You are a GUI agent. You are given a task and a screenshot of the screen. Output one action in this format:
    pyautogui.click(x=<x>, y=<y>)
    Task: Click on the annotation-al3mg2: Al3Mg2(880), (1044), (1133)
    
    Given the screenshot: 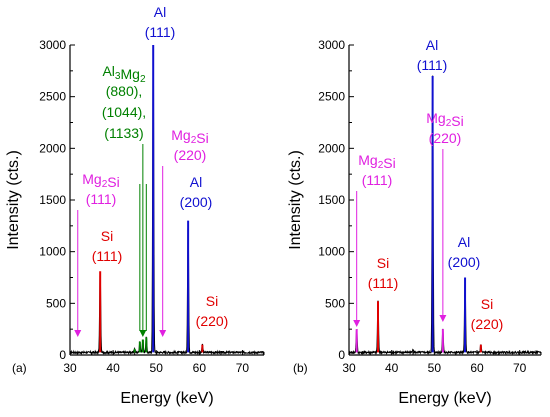 What is the action you would take?
    pyautogui.click(x=124, y=200)
    